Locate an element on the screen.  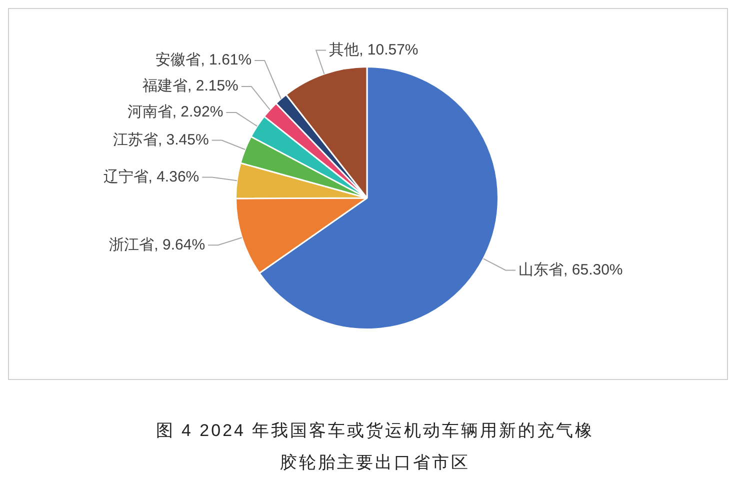
slice-label: 安徽省, 1.61% is located at coordinates (204, 60).